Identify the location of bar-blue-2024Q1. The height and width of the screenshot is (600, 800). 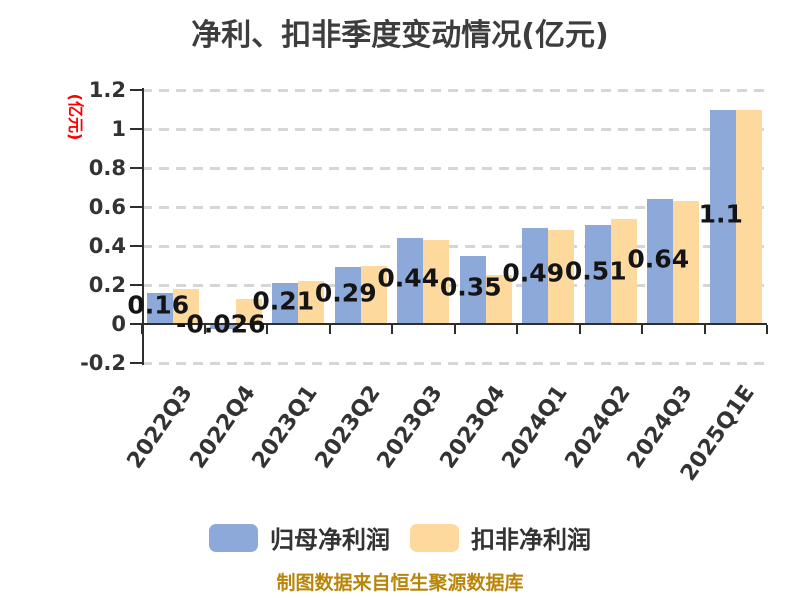
(535, 276).